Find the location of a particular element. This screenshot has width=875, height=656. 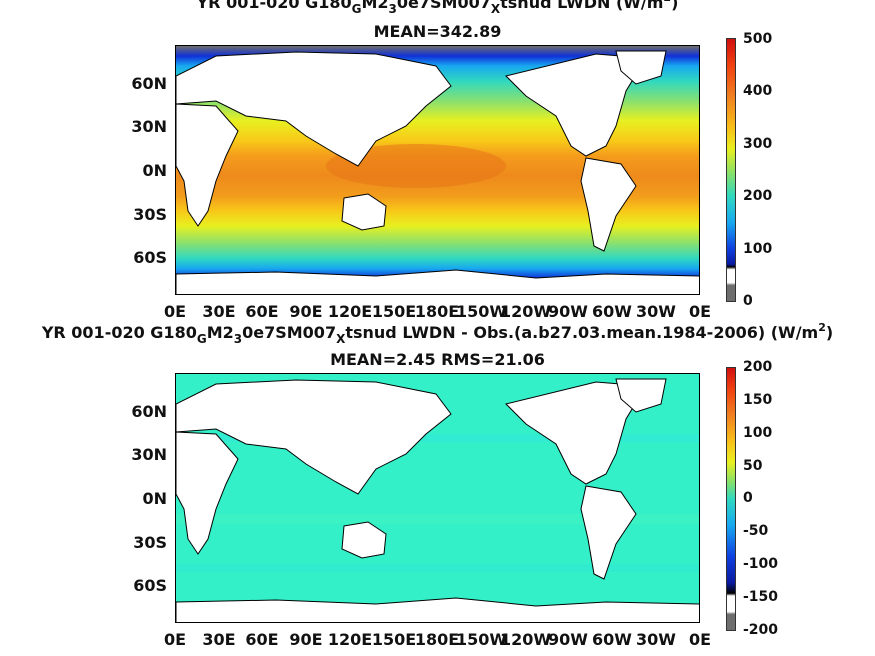

panel1-lon-label: 120W is located at coordinates (526, 311).